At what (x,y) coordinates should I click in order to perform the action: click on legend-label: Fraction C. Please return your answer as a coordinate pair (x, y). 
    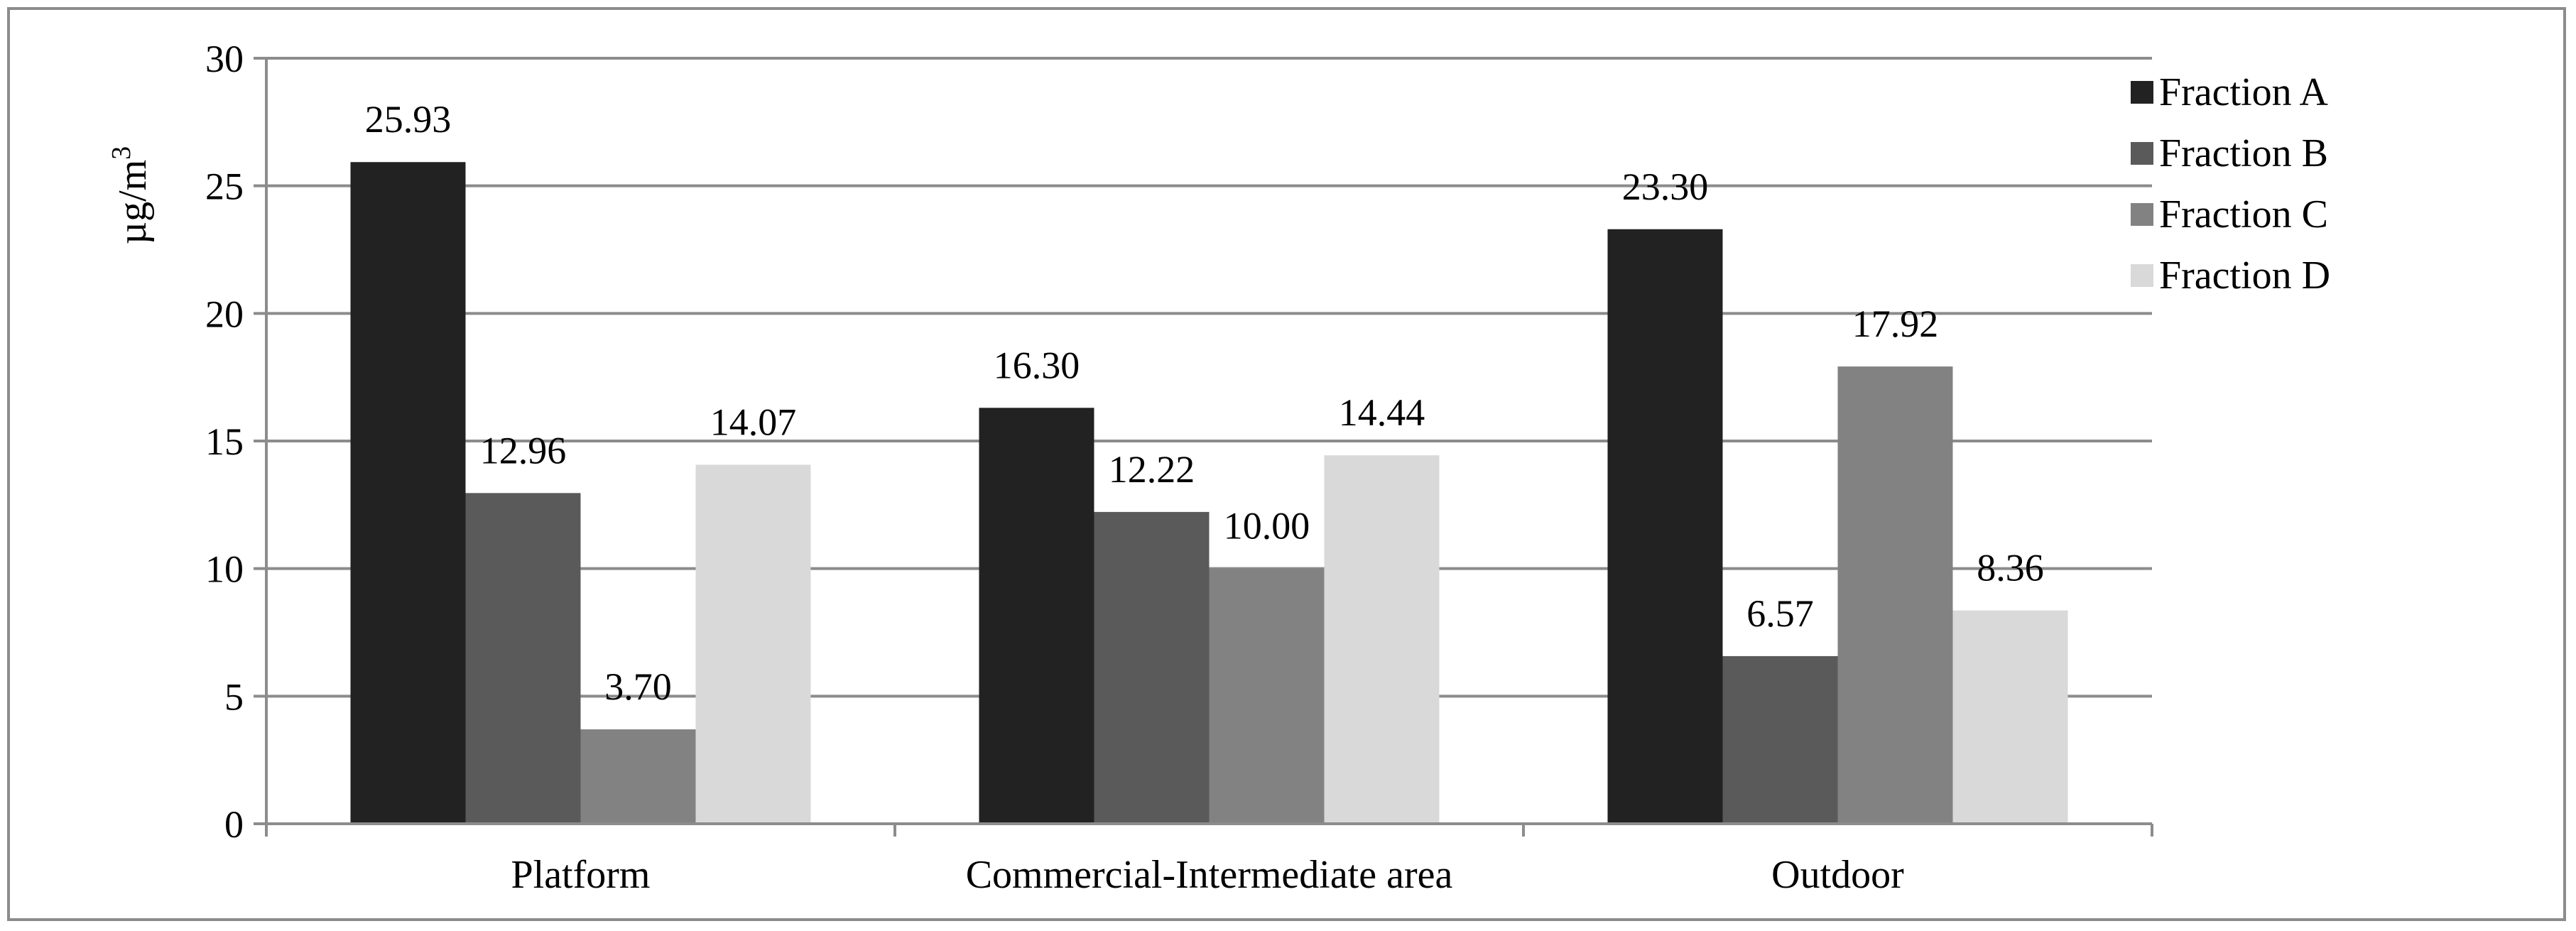
    Looking at the image, I should click on (2243, 214).